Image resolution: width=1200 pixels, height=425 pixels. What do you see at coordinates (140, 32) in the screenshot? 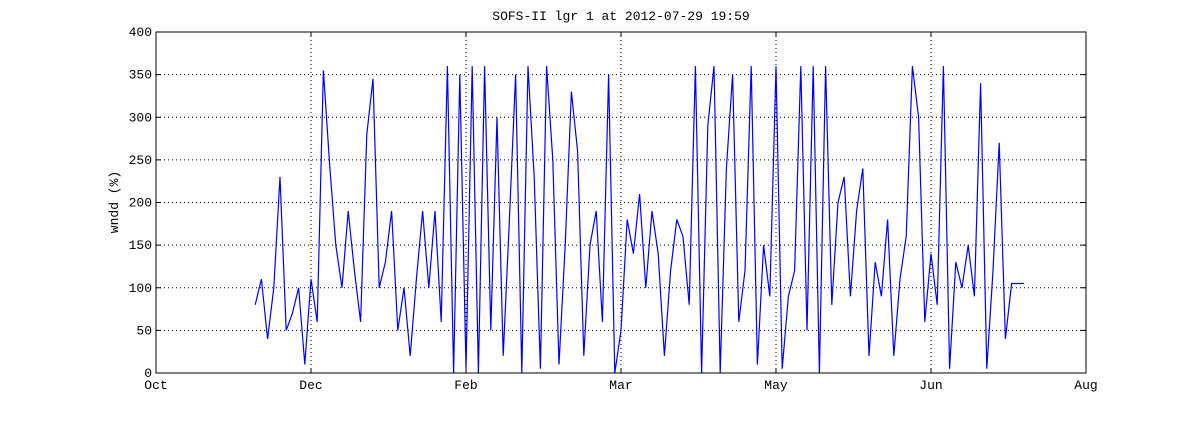
I see `y-tick-label: 400` at bounding box center [140, 32].